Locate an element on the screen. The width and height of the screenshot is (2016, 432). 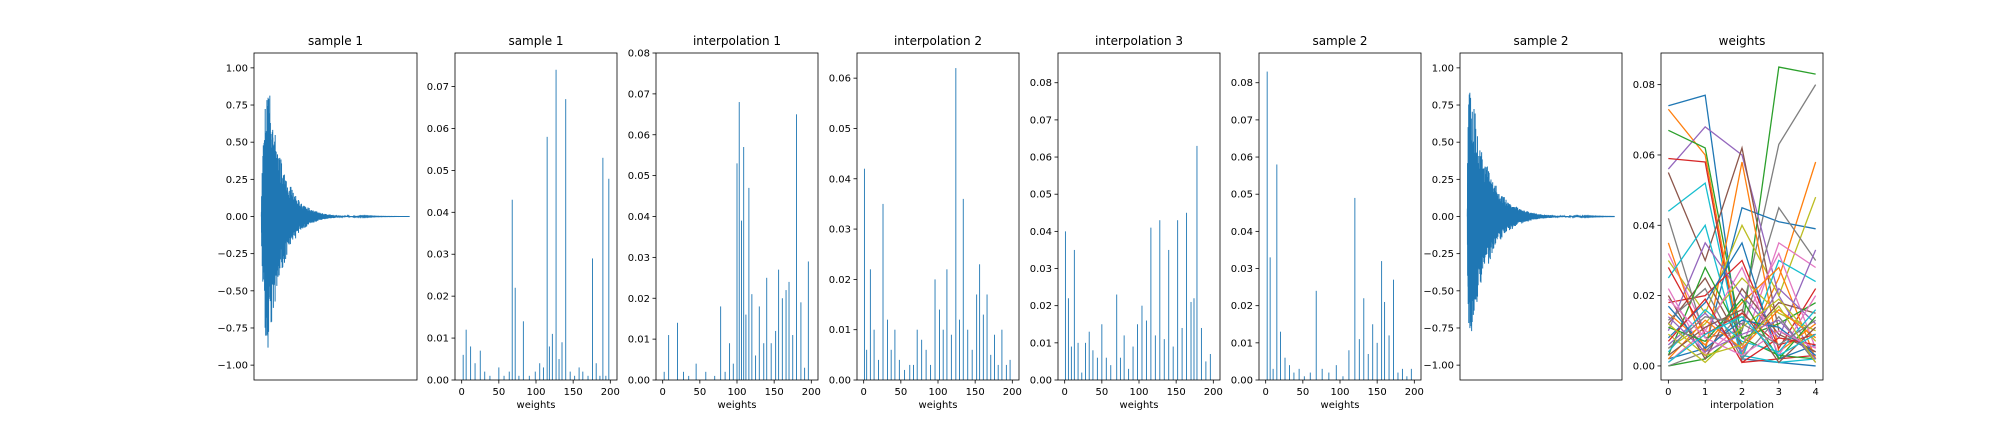
x-tick-label: 200 is located at coordinates (610, 392).